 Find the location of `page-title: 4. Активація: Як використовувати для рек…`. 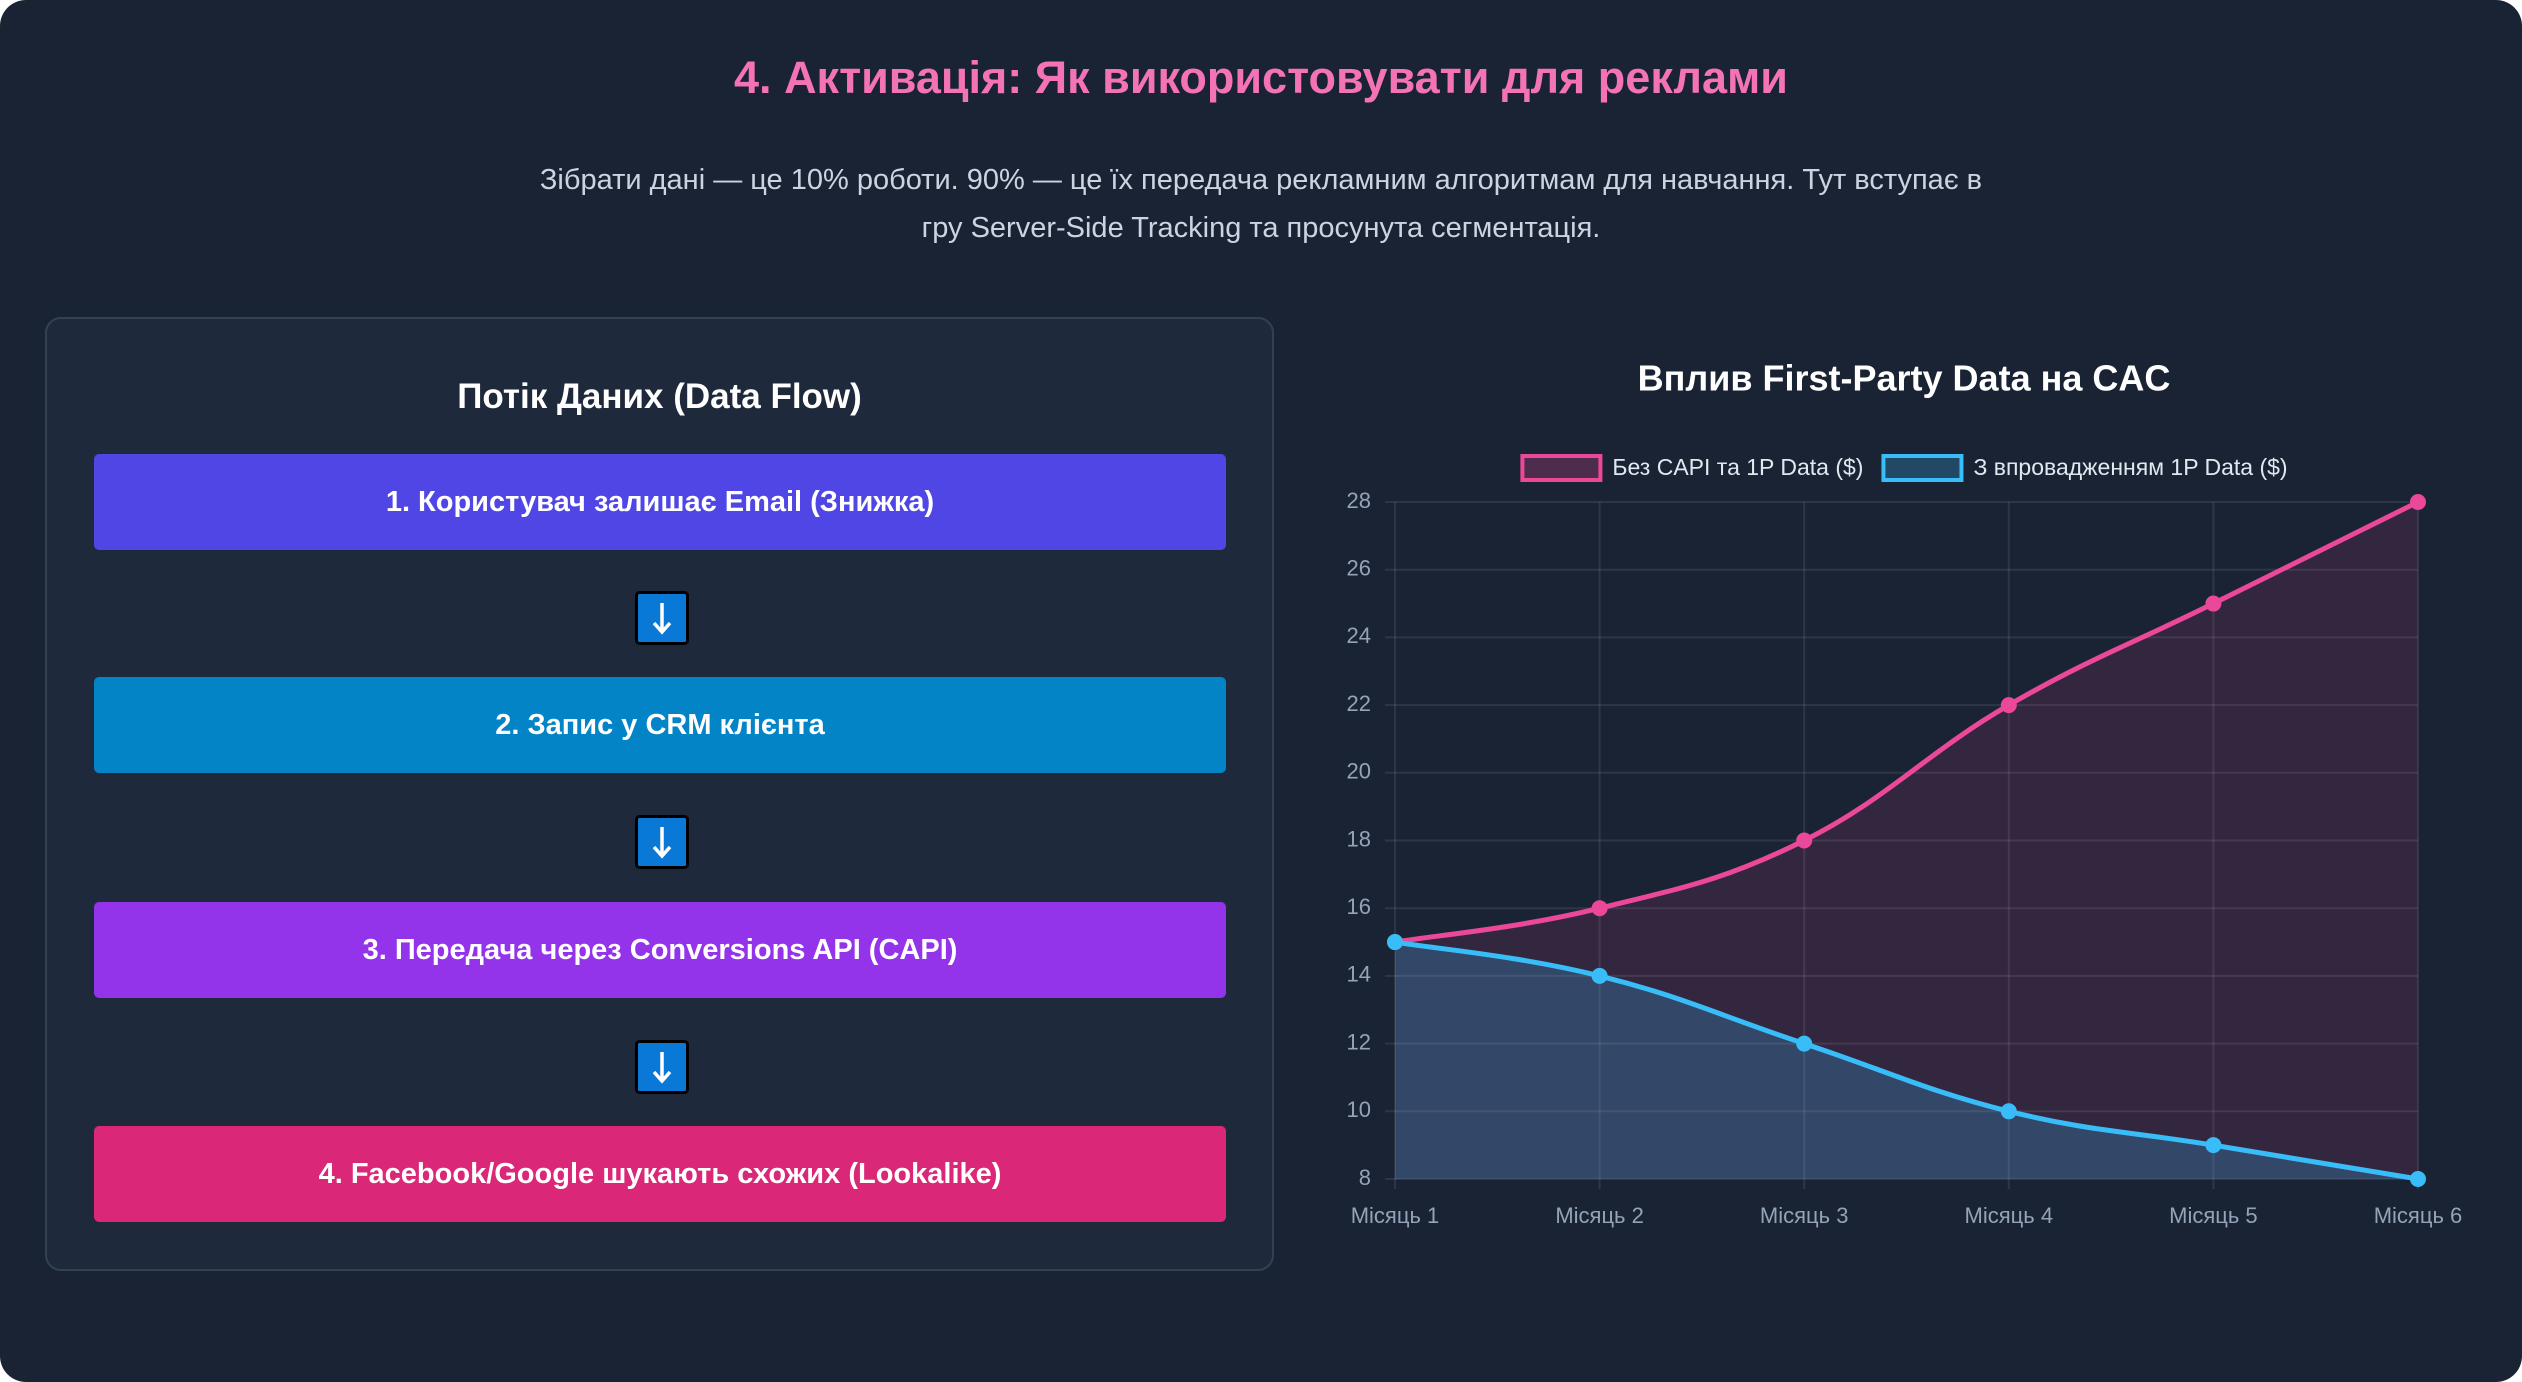

page-title: 4. Активація: Як використовувати для рек… is located at coordinates (1261, 77).